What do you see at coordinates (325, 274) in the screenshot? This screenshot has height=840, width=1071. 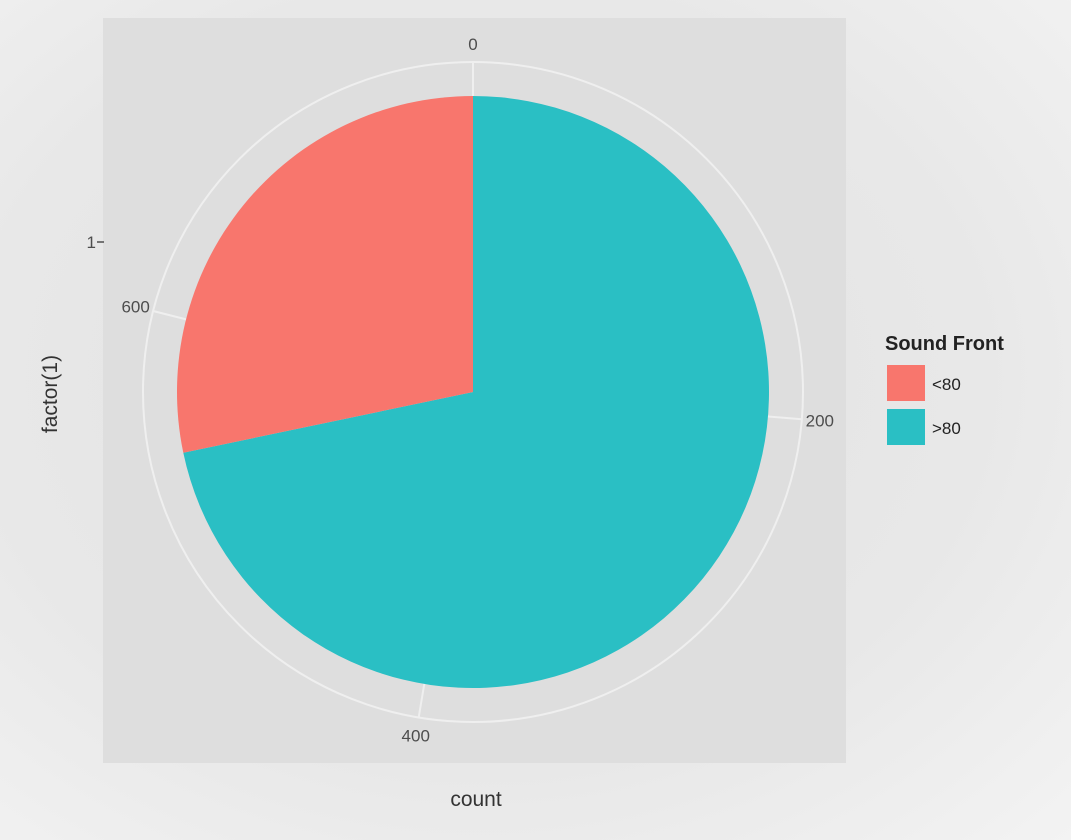 I see `pie-slice-lt80` at bounding box center [325, 274].